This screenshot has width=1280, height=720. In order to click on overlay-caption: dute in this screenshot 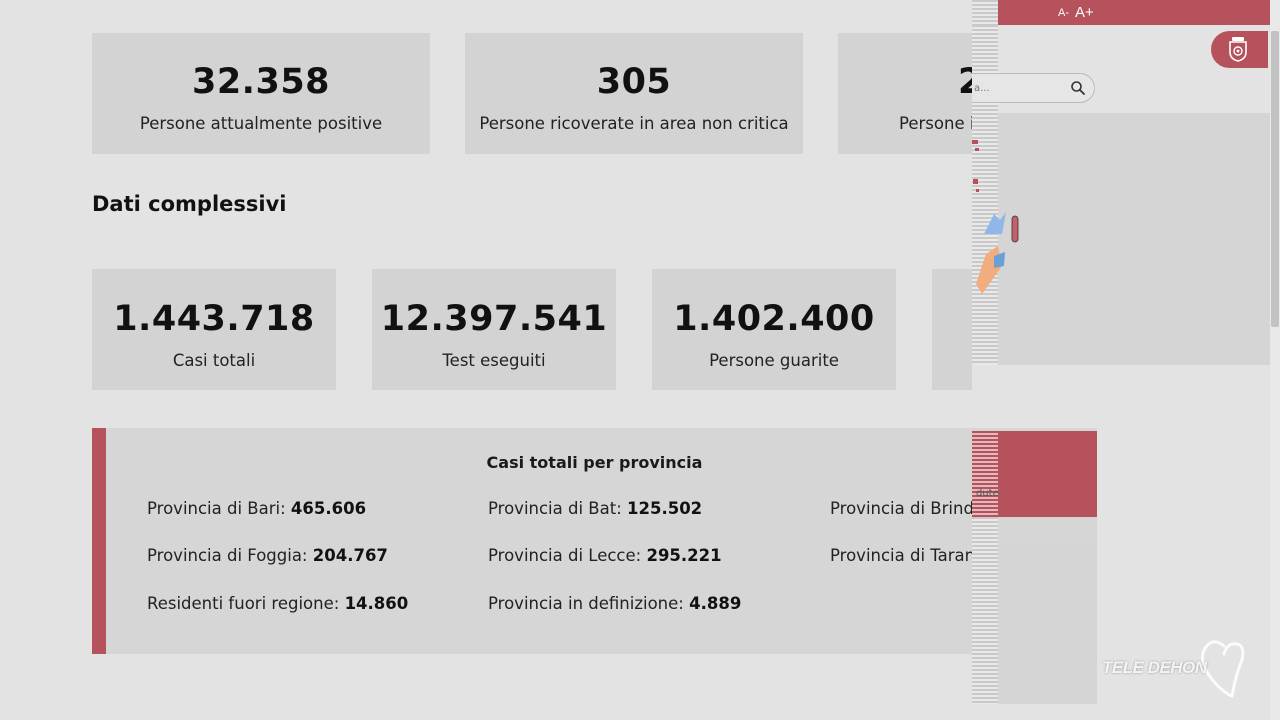, I will do `click(987, 493)`.